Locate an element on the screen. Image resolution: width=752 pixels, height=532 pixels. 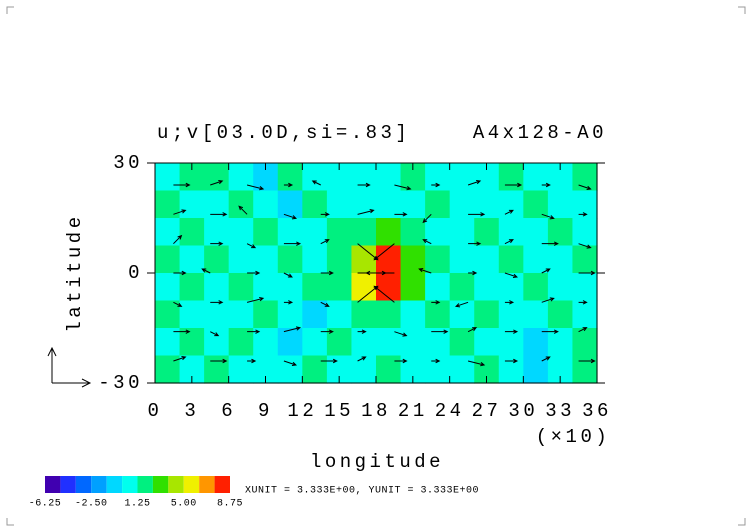
unit-note: XUNIT = 3.333E+00, YUNIT = 3.333E+00 is located at coordinates (362, 491).